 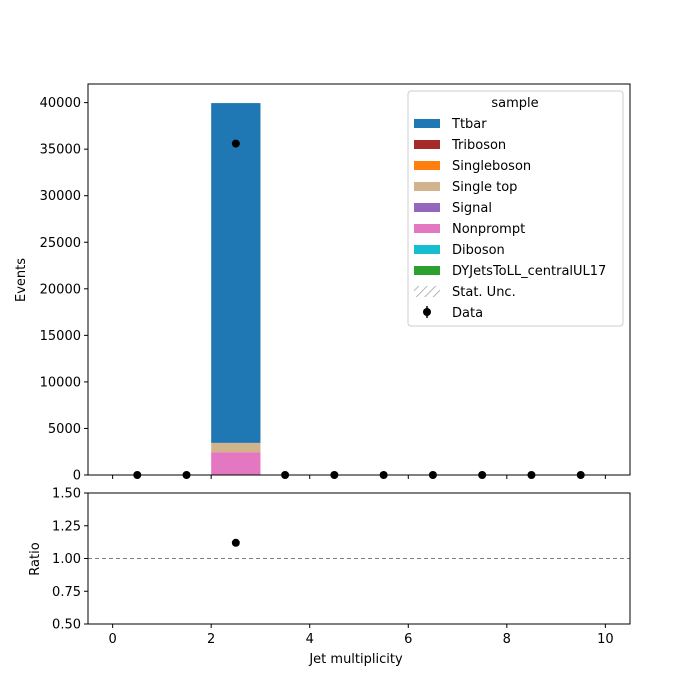 I want to click on x-tick-label: 0, so click(x=112, y=639).